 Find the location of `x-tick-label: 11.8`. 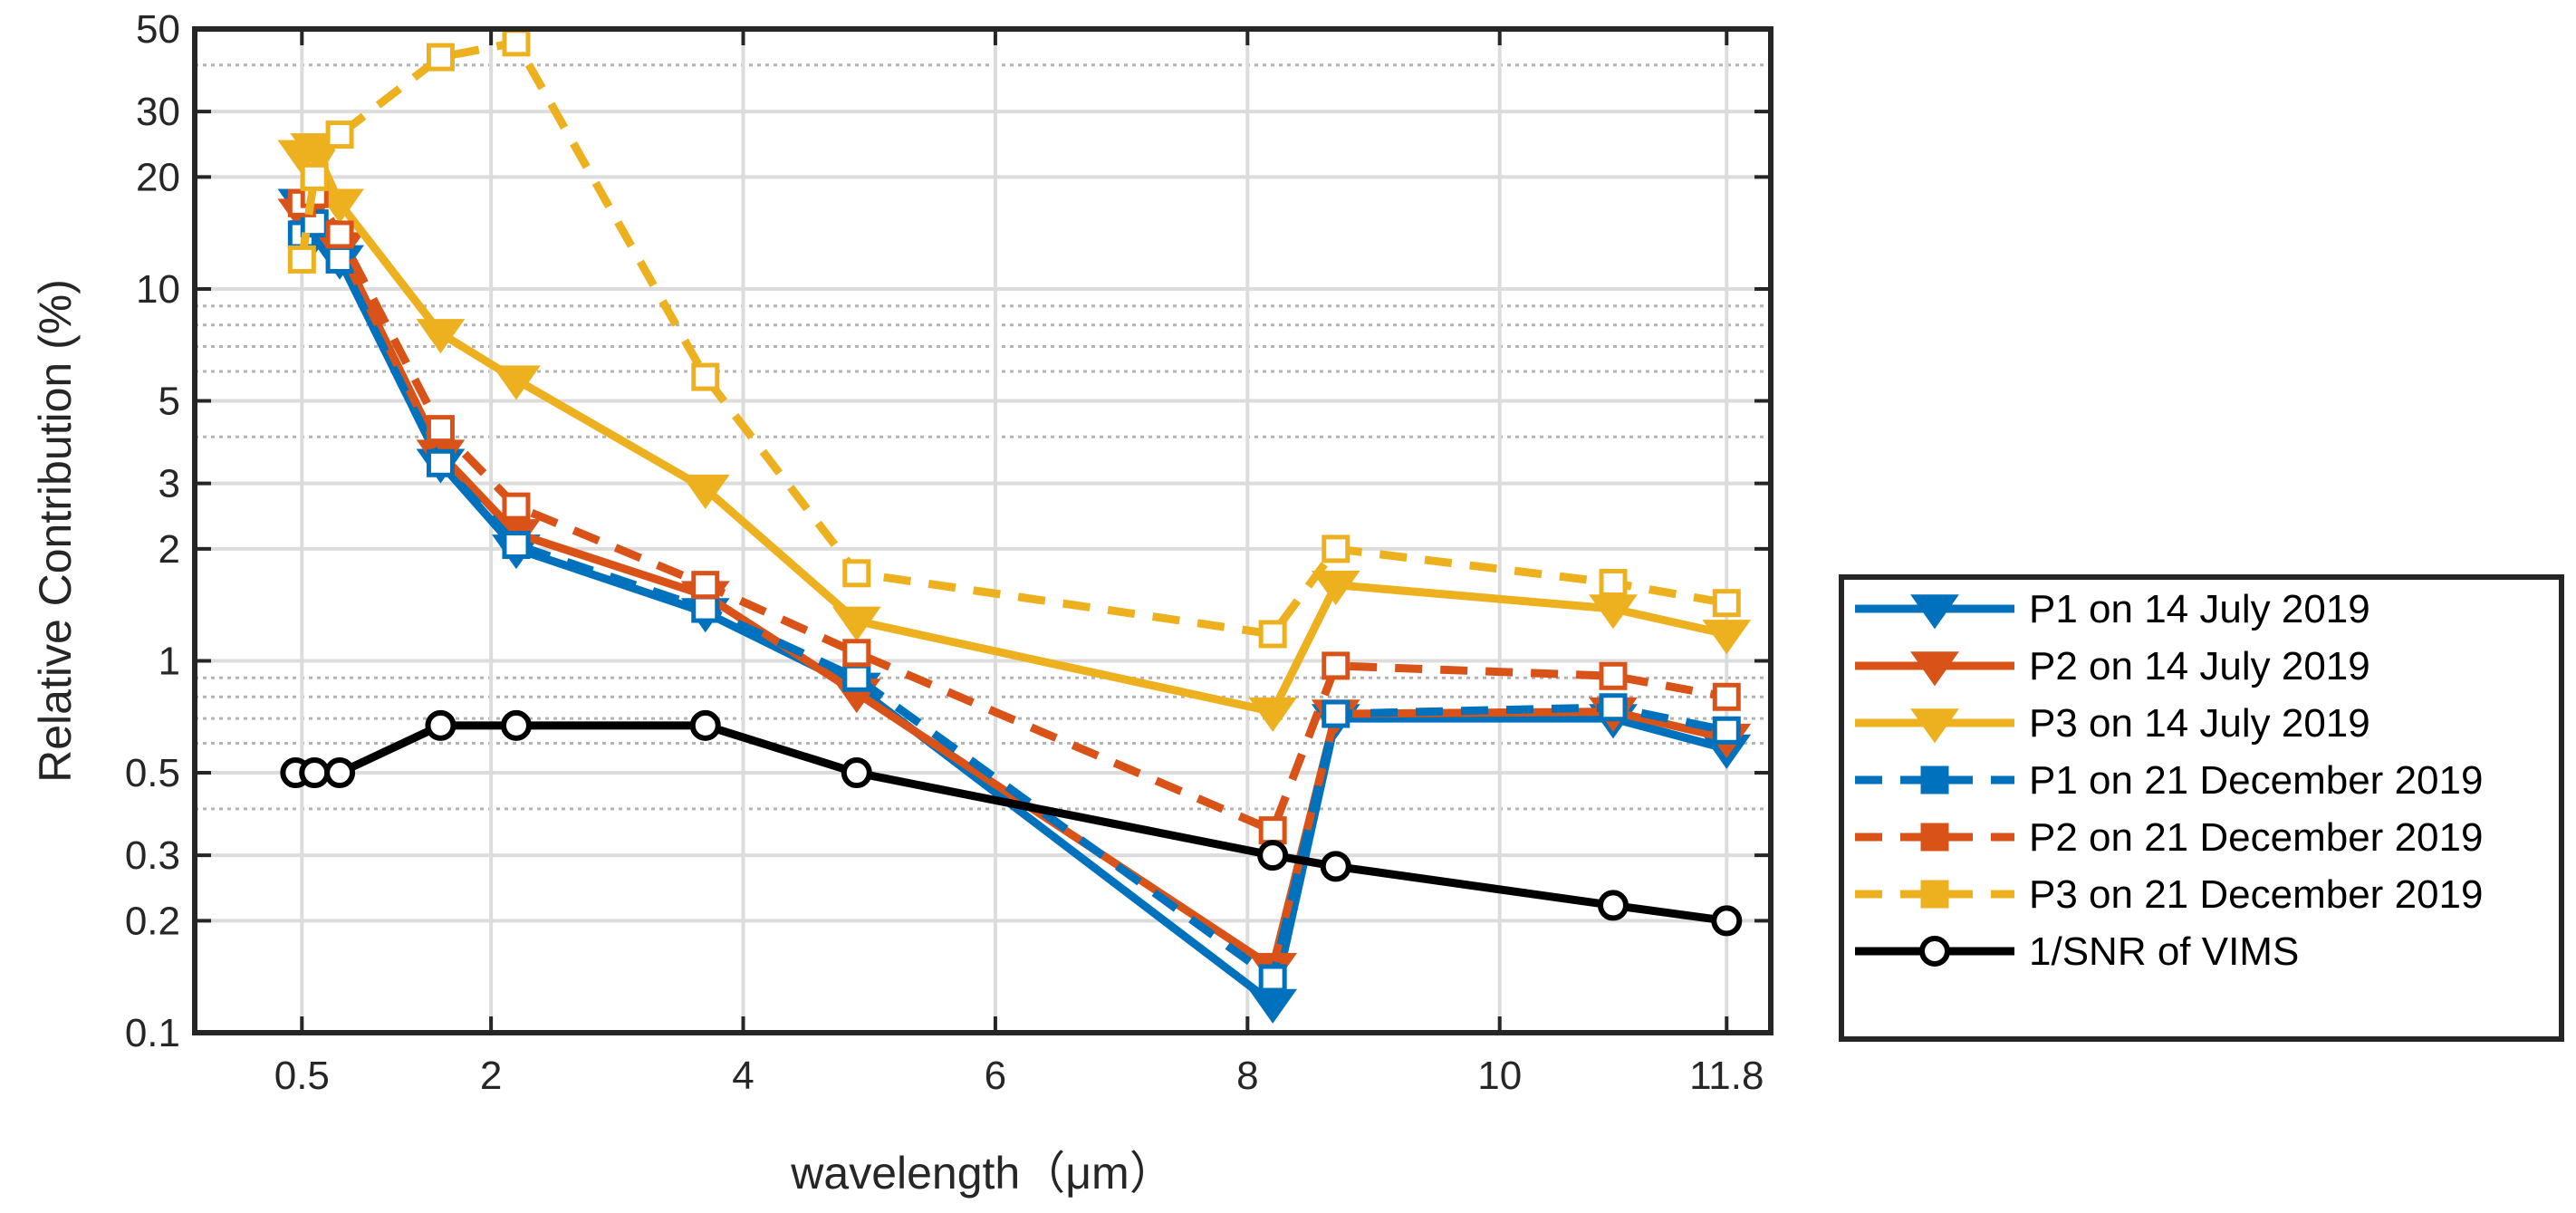

x-tick-label: 11.8 is located at coordinates (1726, 1076).